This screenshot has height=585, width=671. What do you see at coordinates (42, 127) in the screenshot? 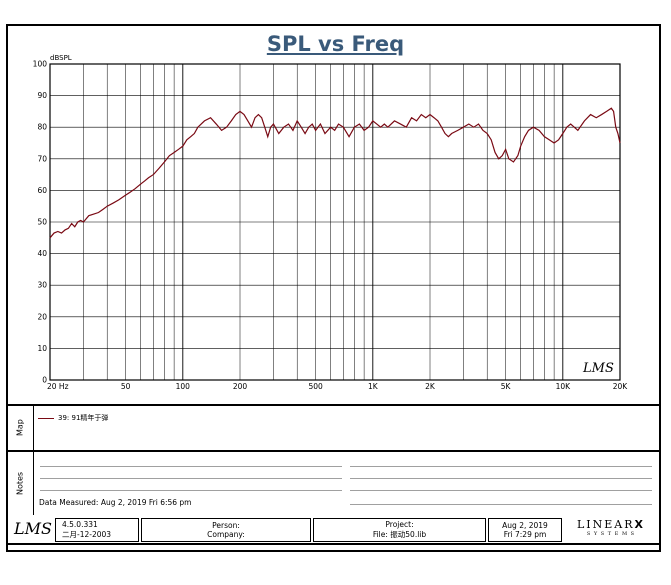
I see `y-tick-label: 80` at bounding box center [42, 127].